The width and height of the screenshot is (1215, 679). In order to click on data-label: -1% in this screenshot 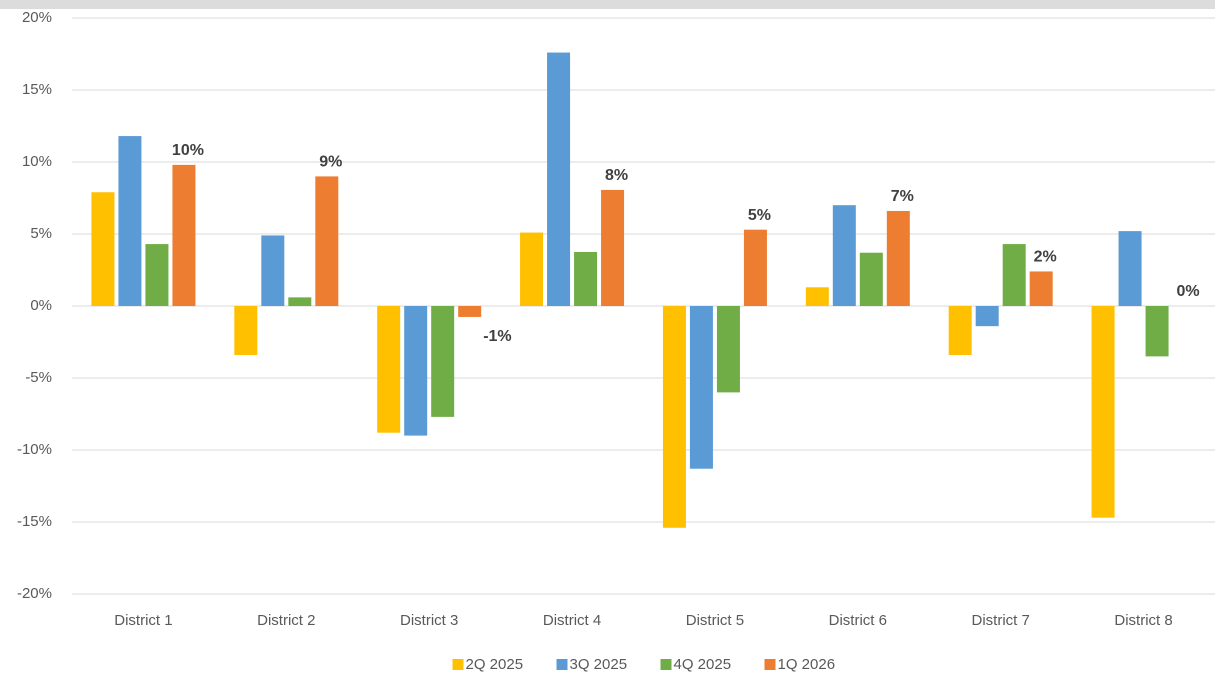, I will do `click(497, 336)`.